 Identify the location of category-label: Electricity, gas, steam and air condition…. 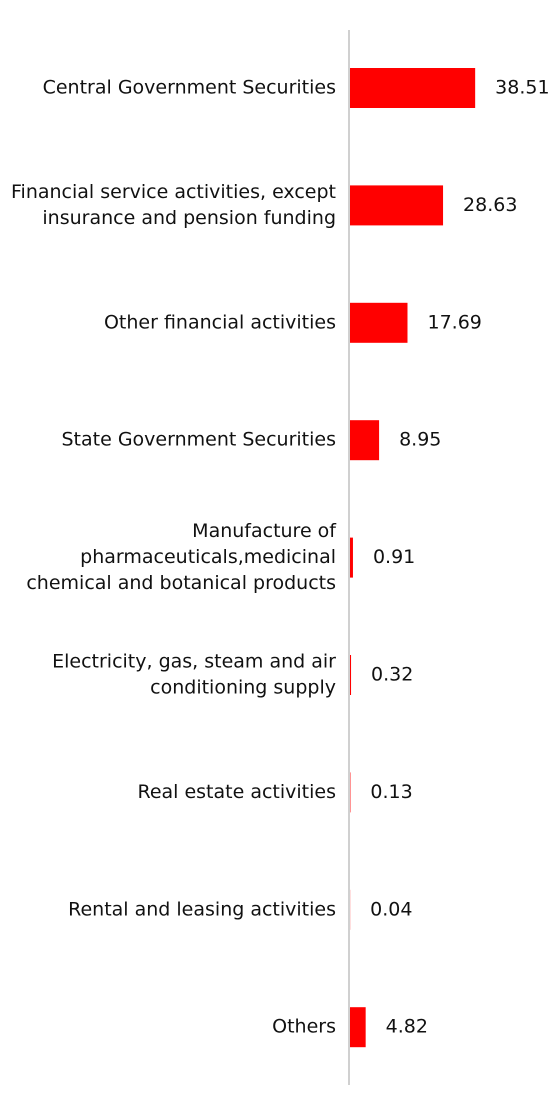
(194, 675).